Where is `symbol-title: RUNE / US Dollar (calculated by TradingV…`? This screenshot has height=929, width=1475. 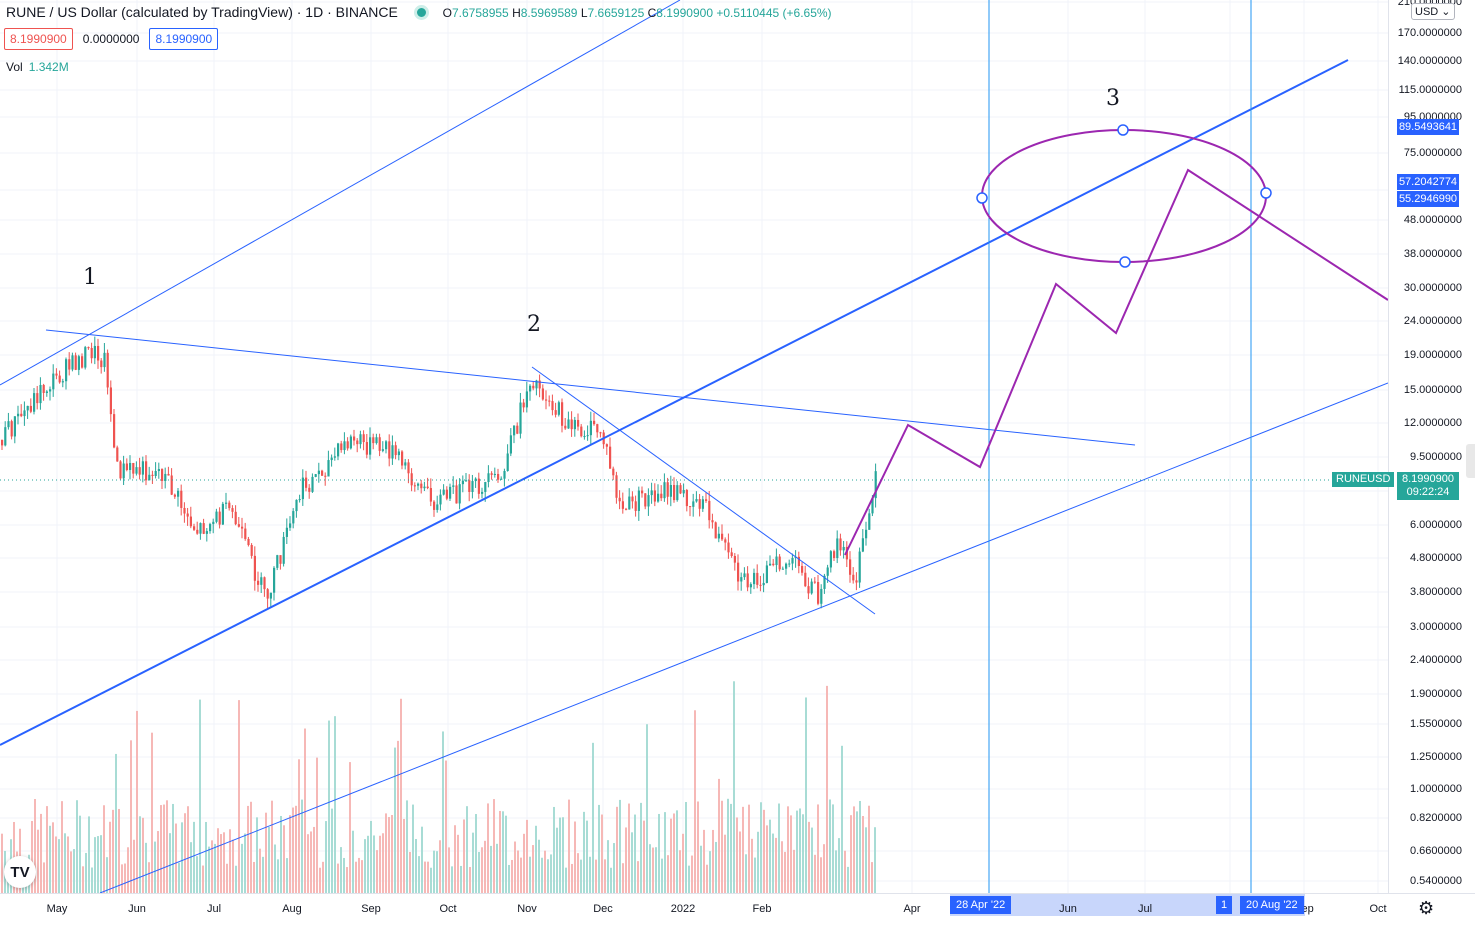
symbol-title: RUNE / US Dollar (calculated by TradingV… is located at coordinates (202, 12).